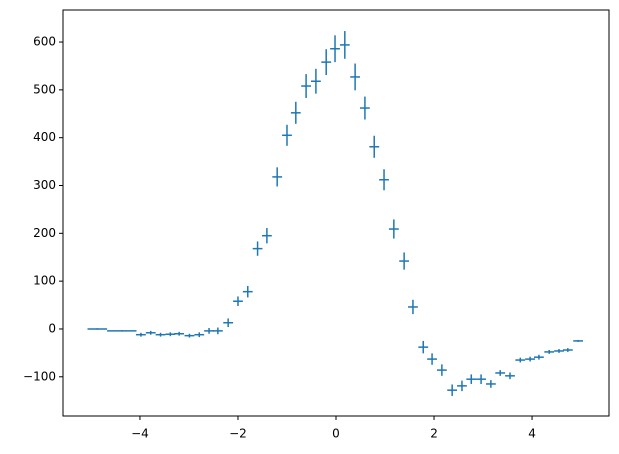 The image size is (619, 454). What do you see at coordinates (44, 185) in the screenshot?
I see `y-tick-label: 300` at bounding box center [44, 185].